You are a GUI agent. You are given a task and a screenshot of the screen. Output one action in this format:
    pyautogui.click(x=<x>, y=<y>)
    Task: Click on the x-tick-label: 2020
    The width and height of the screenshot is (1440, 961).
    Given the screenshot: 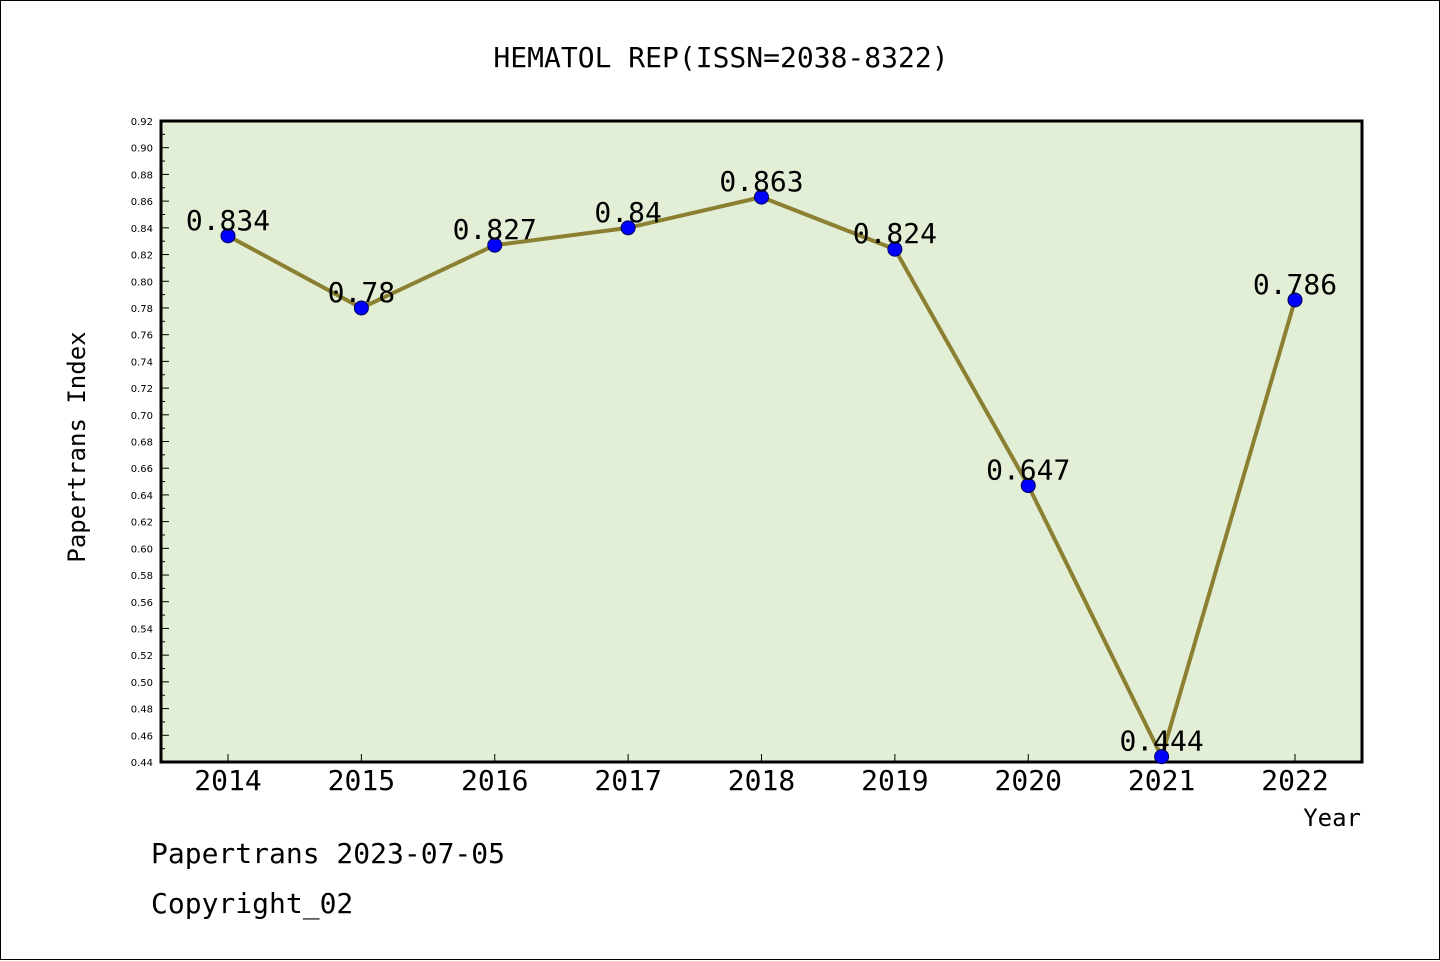 What is the action you would take?
    pyautogui.click(x=1028, y=780)
    